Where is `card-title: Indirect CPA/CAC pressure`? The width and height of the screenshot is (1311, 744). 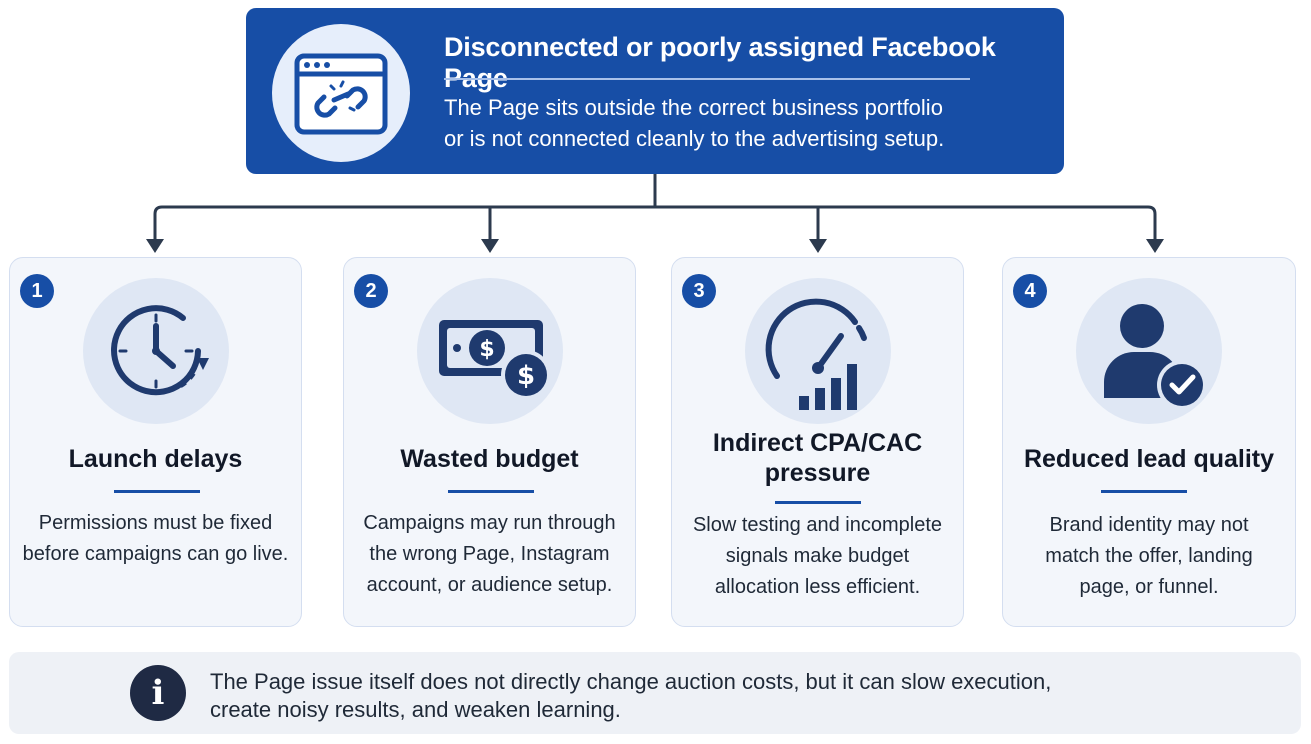 card-title: Indirect CPA/CAC pressure is located at coordinates (817, 458).